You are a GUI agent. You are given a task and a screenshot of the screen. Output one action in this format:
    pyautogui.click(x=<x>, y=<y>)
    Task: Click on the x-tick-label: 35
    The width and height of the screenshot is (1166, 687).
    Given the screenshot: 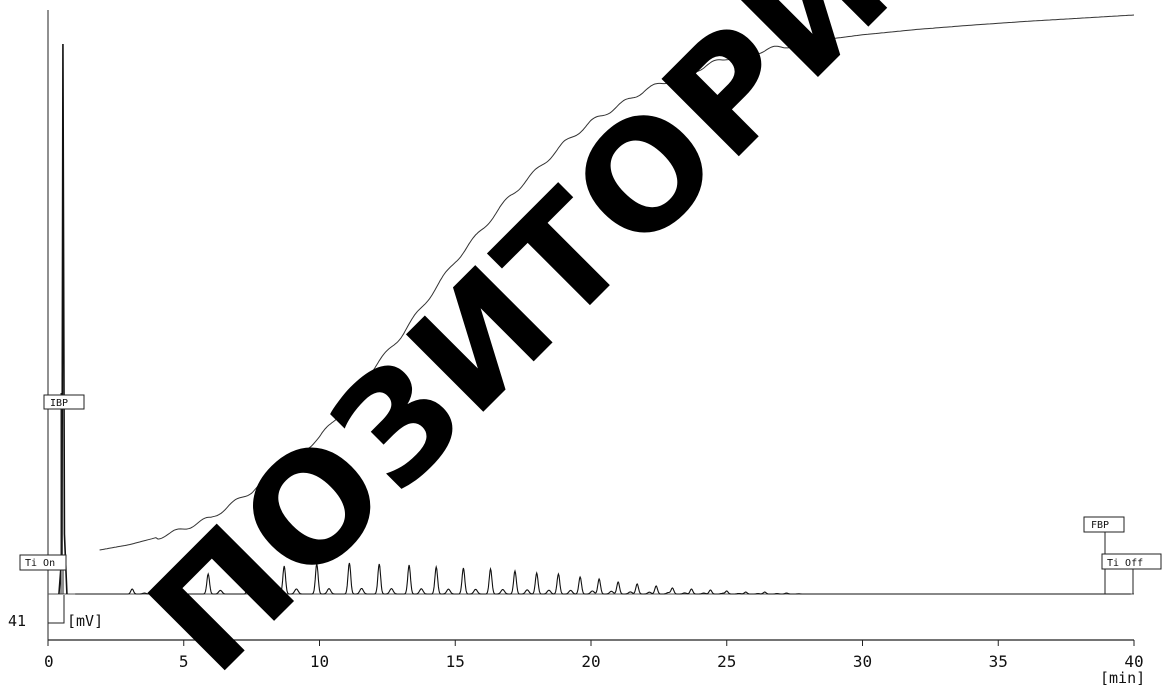 What is the action you would take?
    pyautogui.click(x=998, y=661)
    